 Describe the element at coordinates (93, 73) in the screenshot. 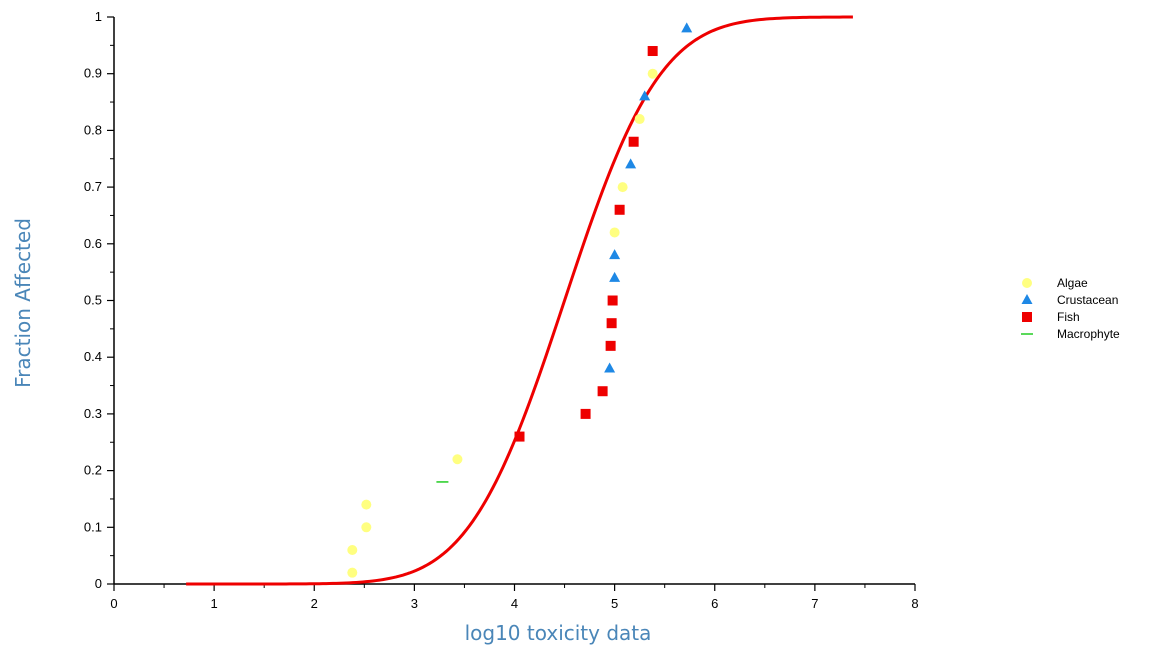

I see `y-tick-label: 0.9` at that location.